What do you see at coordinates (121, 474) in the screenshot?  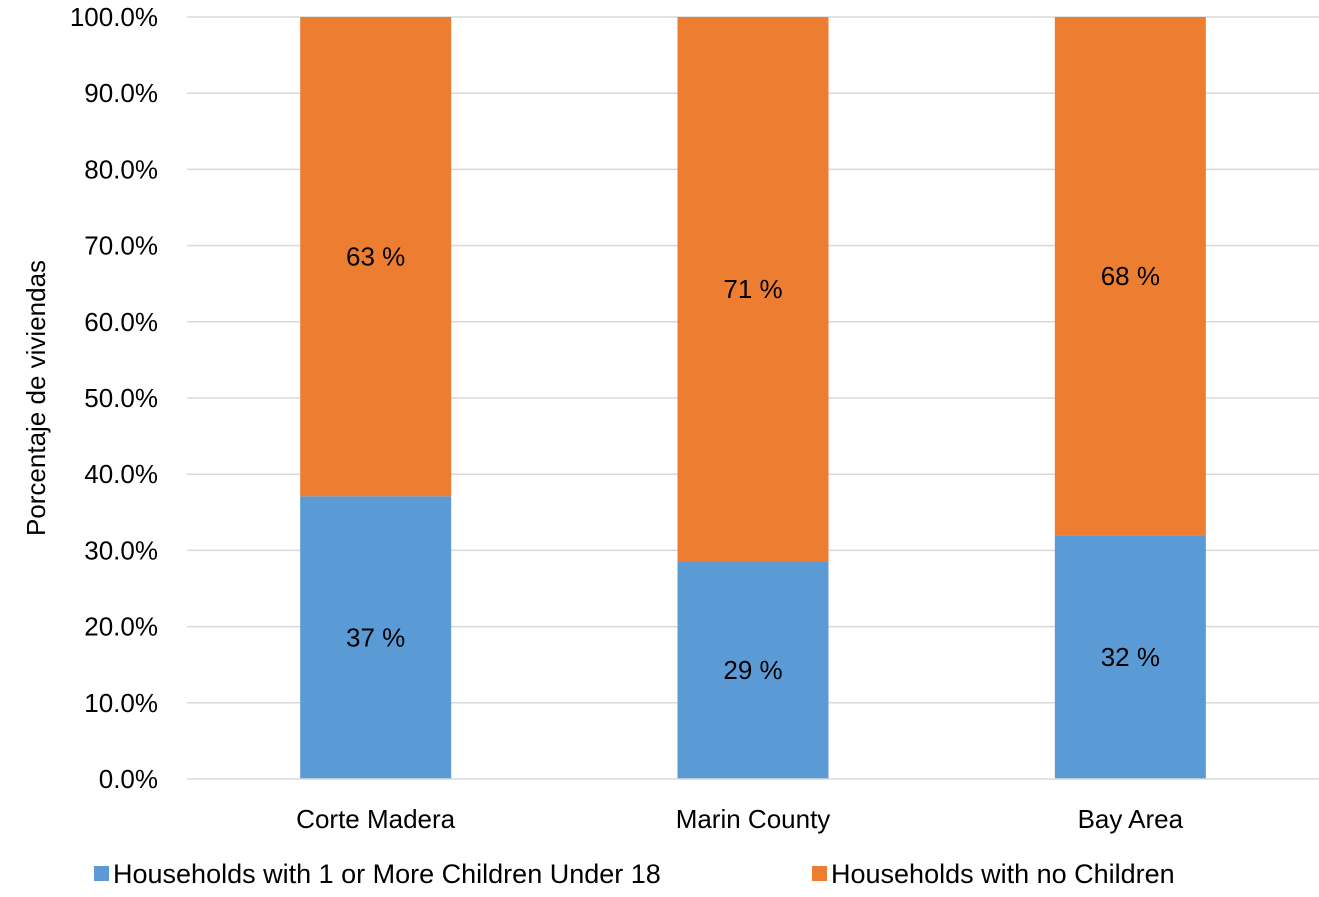 I see `y-tick-label: 40.0%` at bounding box center [121, 474].